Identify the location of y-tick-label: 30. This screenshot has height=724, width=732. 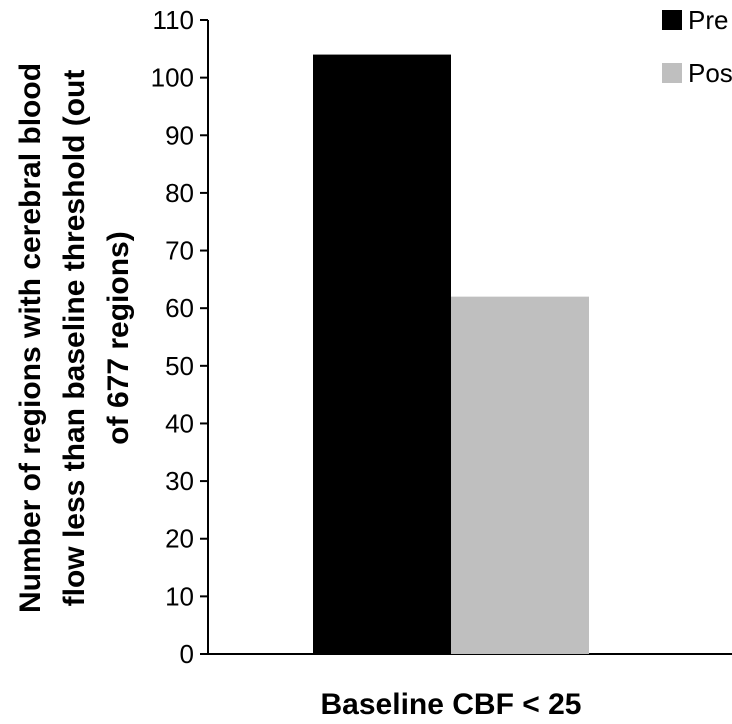
(179, 481).